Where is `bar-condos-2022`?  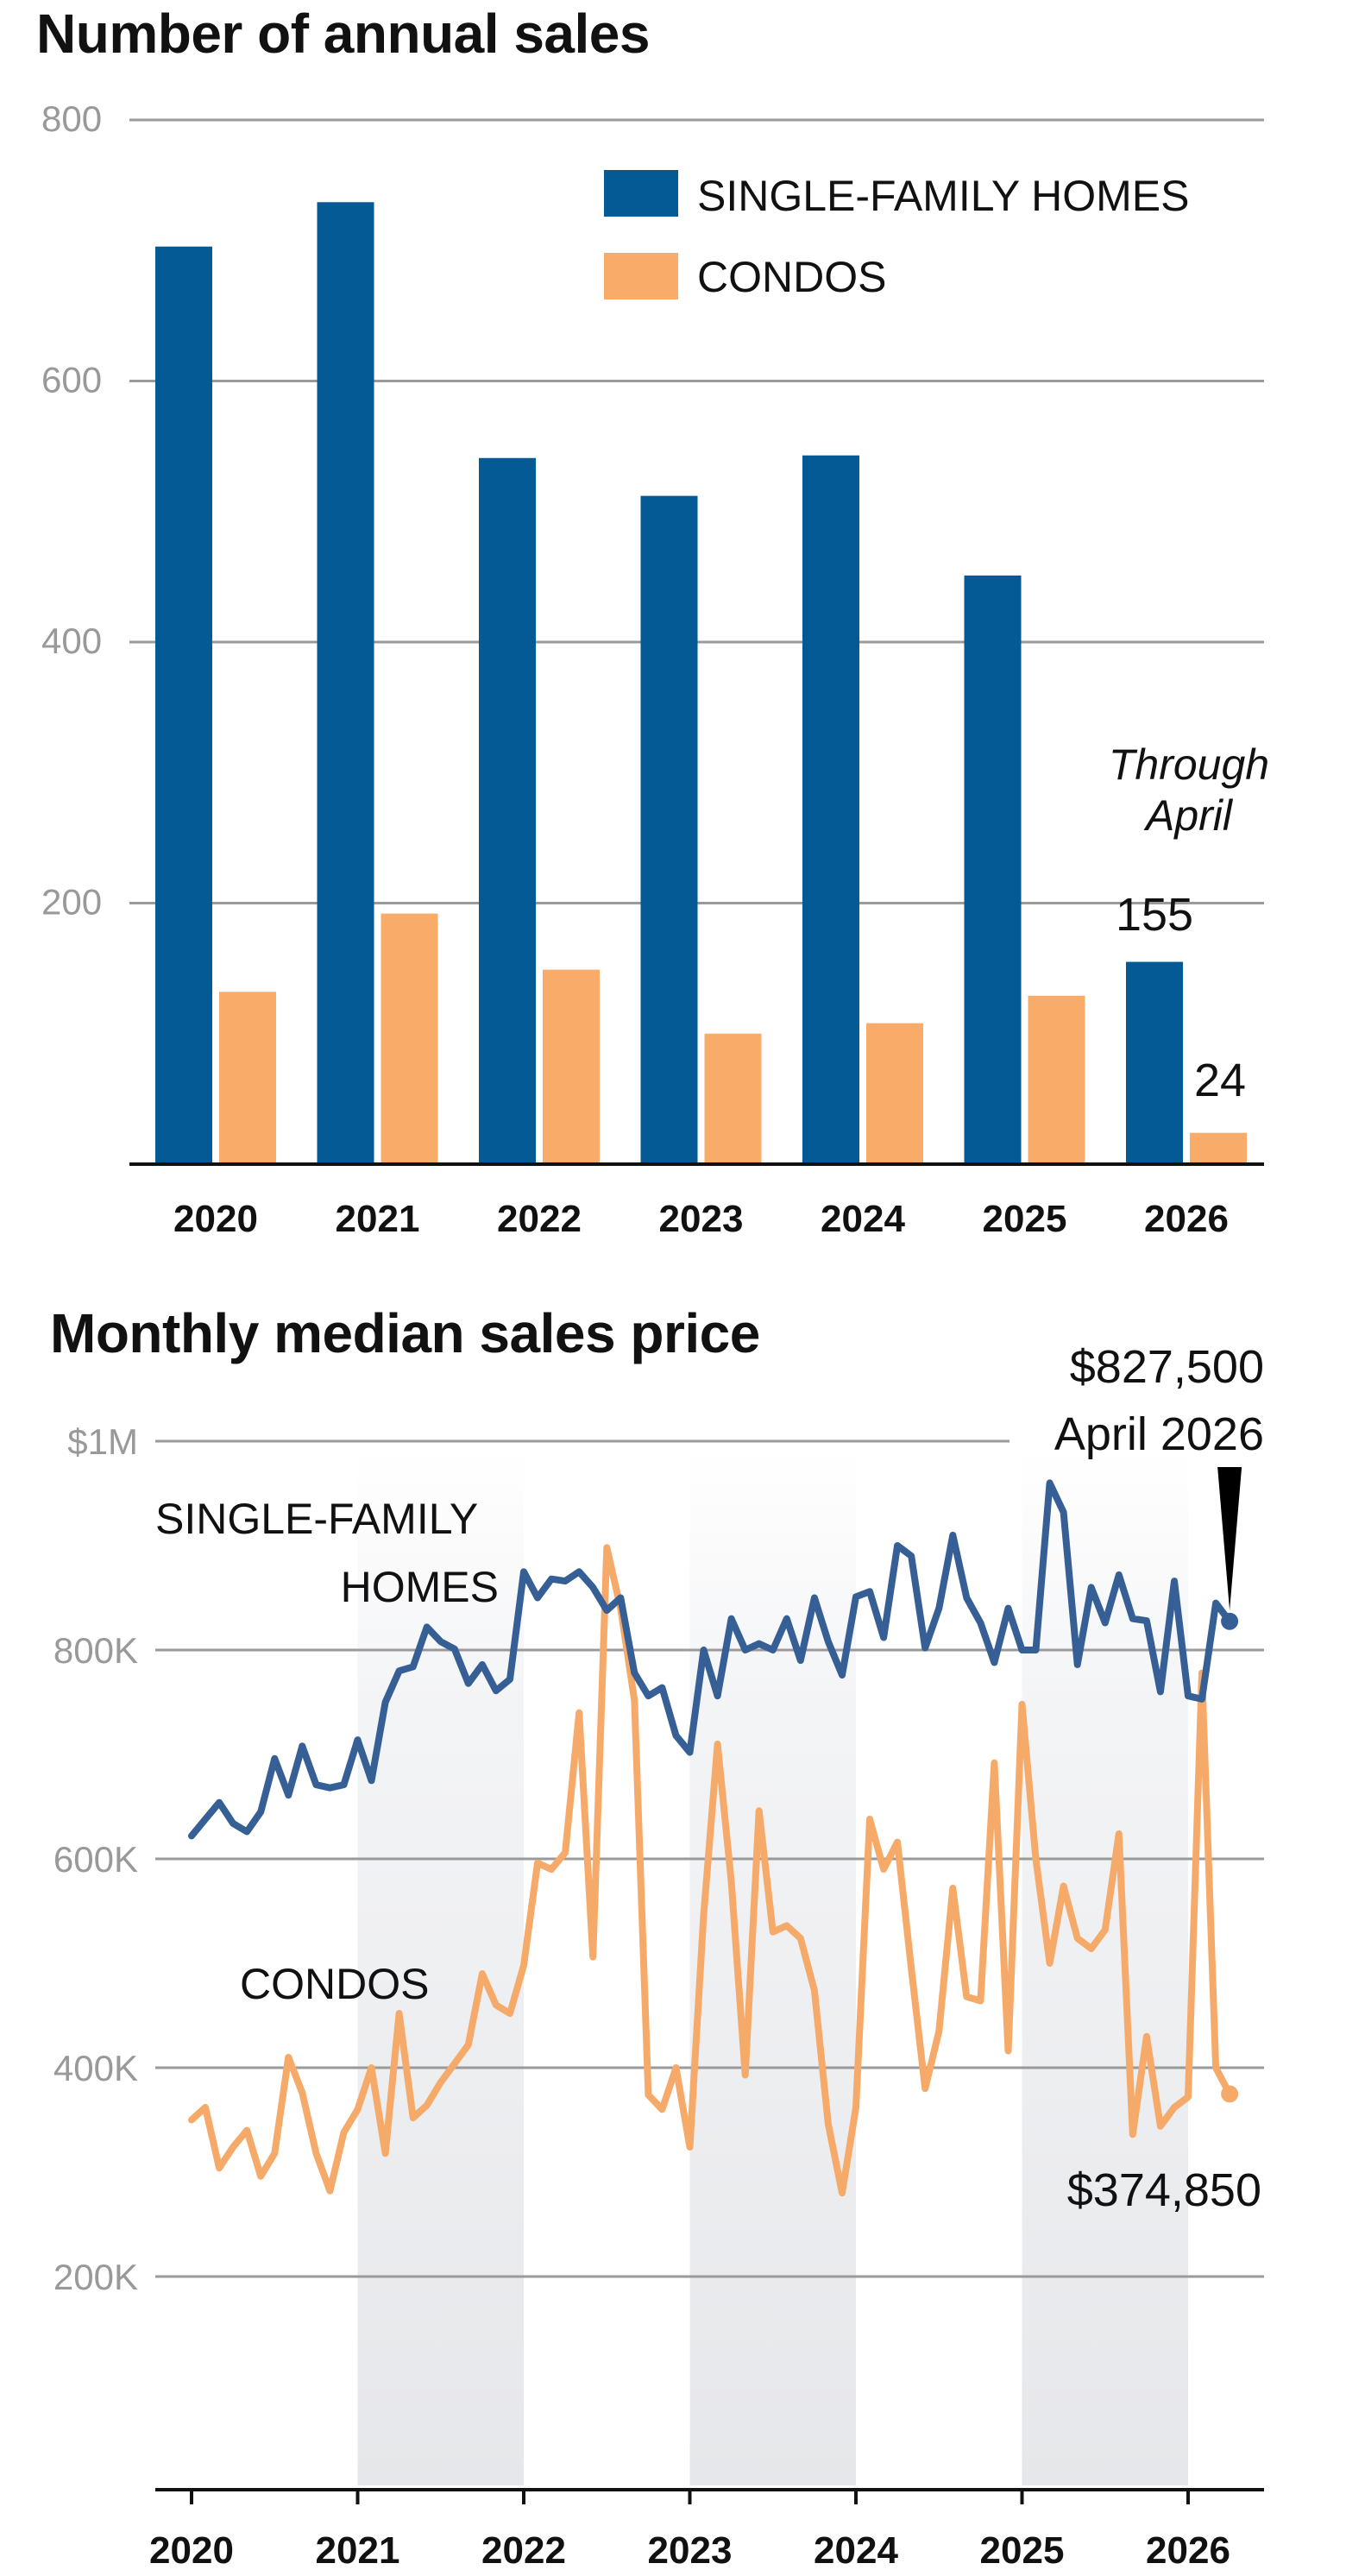 bar-condos-2022 is located at coordinates (572, 1066).